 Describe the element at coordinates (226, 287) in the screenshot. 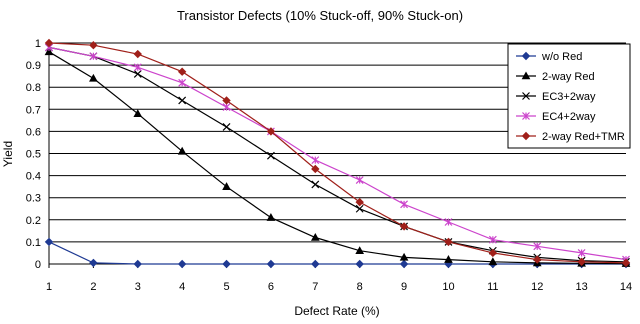

I see `x-tick-label: 5` at that location.